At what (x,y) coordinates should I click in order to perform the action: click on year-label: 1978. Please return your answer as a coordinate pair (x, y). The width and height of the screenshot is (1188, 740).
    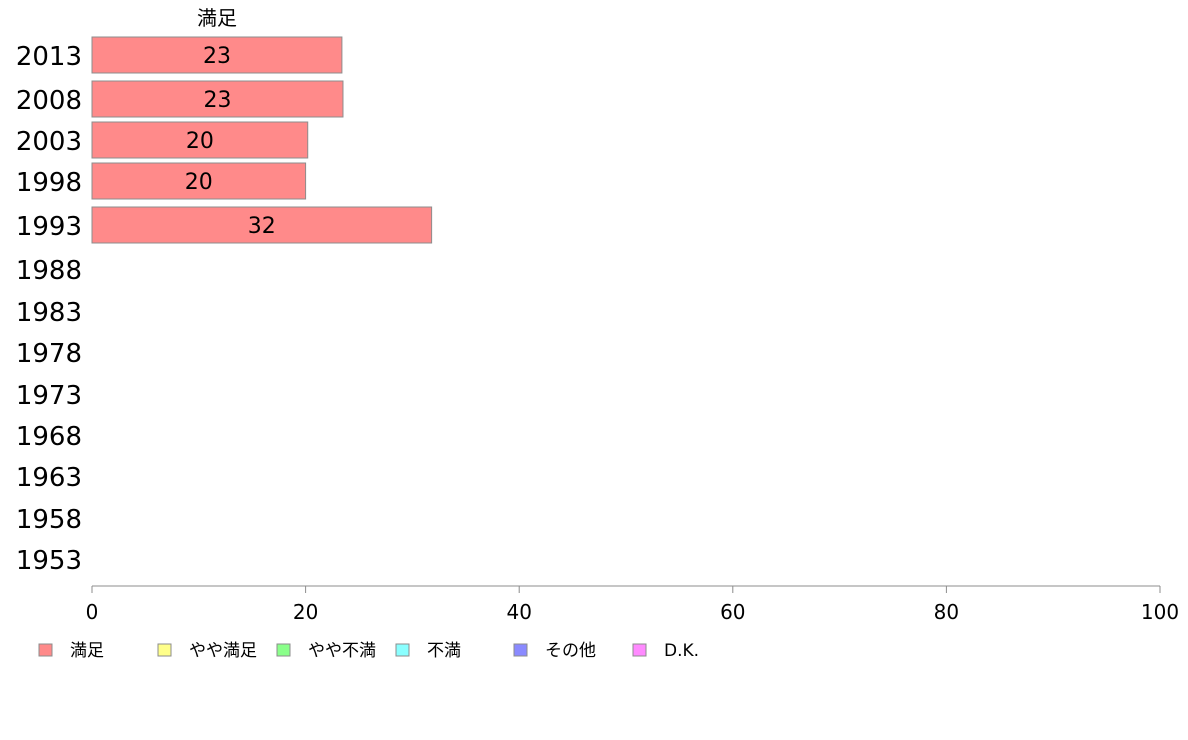
    Looking at the image, I should click on (49, 354).